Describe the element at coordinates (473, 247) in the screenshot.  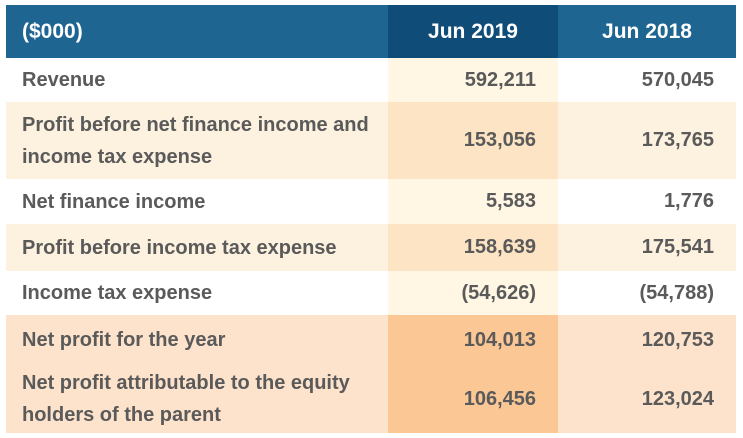
I see `value-jun-2019: 158,639` at that location.